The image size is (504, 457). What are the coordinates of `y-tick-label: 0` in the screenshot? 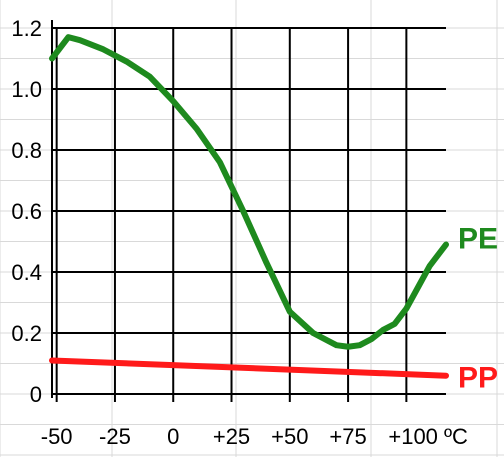 It's located at (36, 394).